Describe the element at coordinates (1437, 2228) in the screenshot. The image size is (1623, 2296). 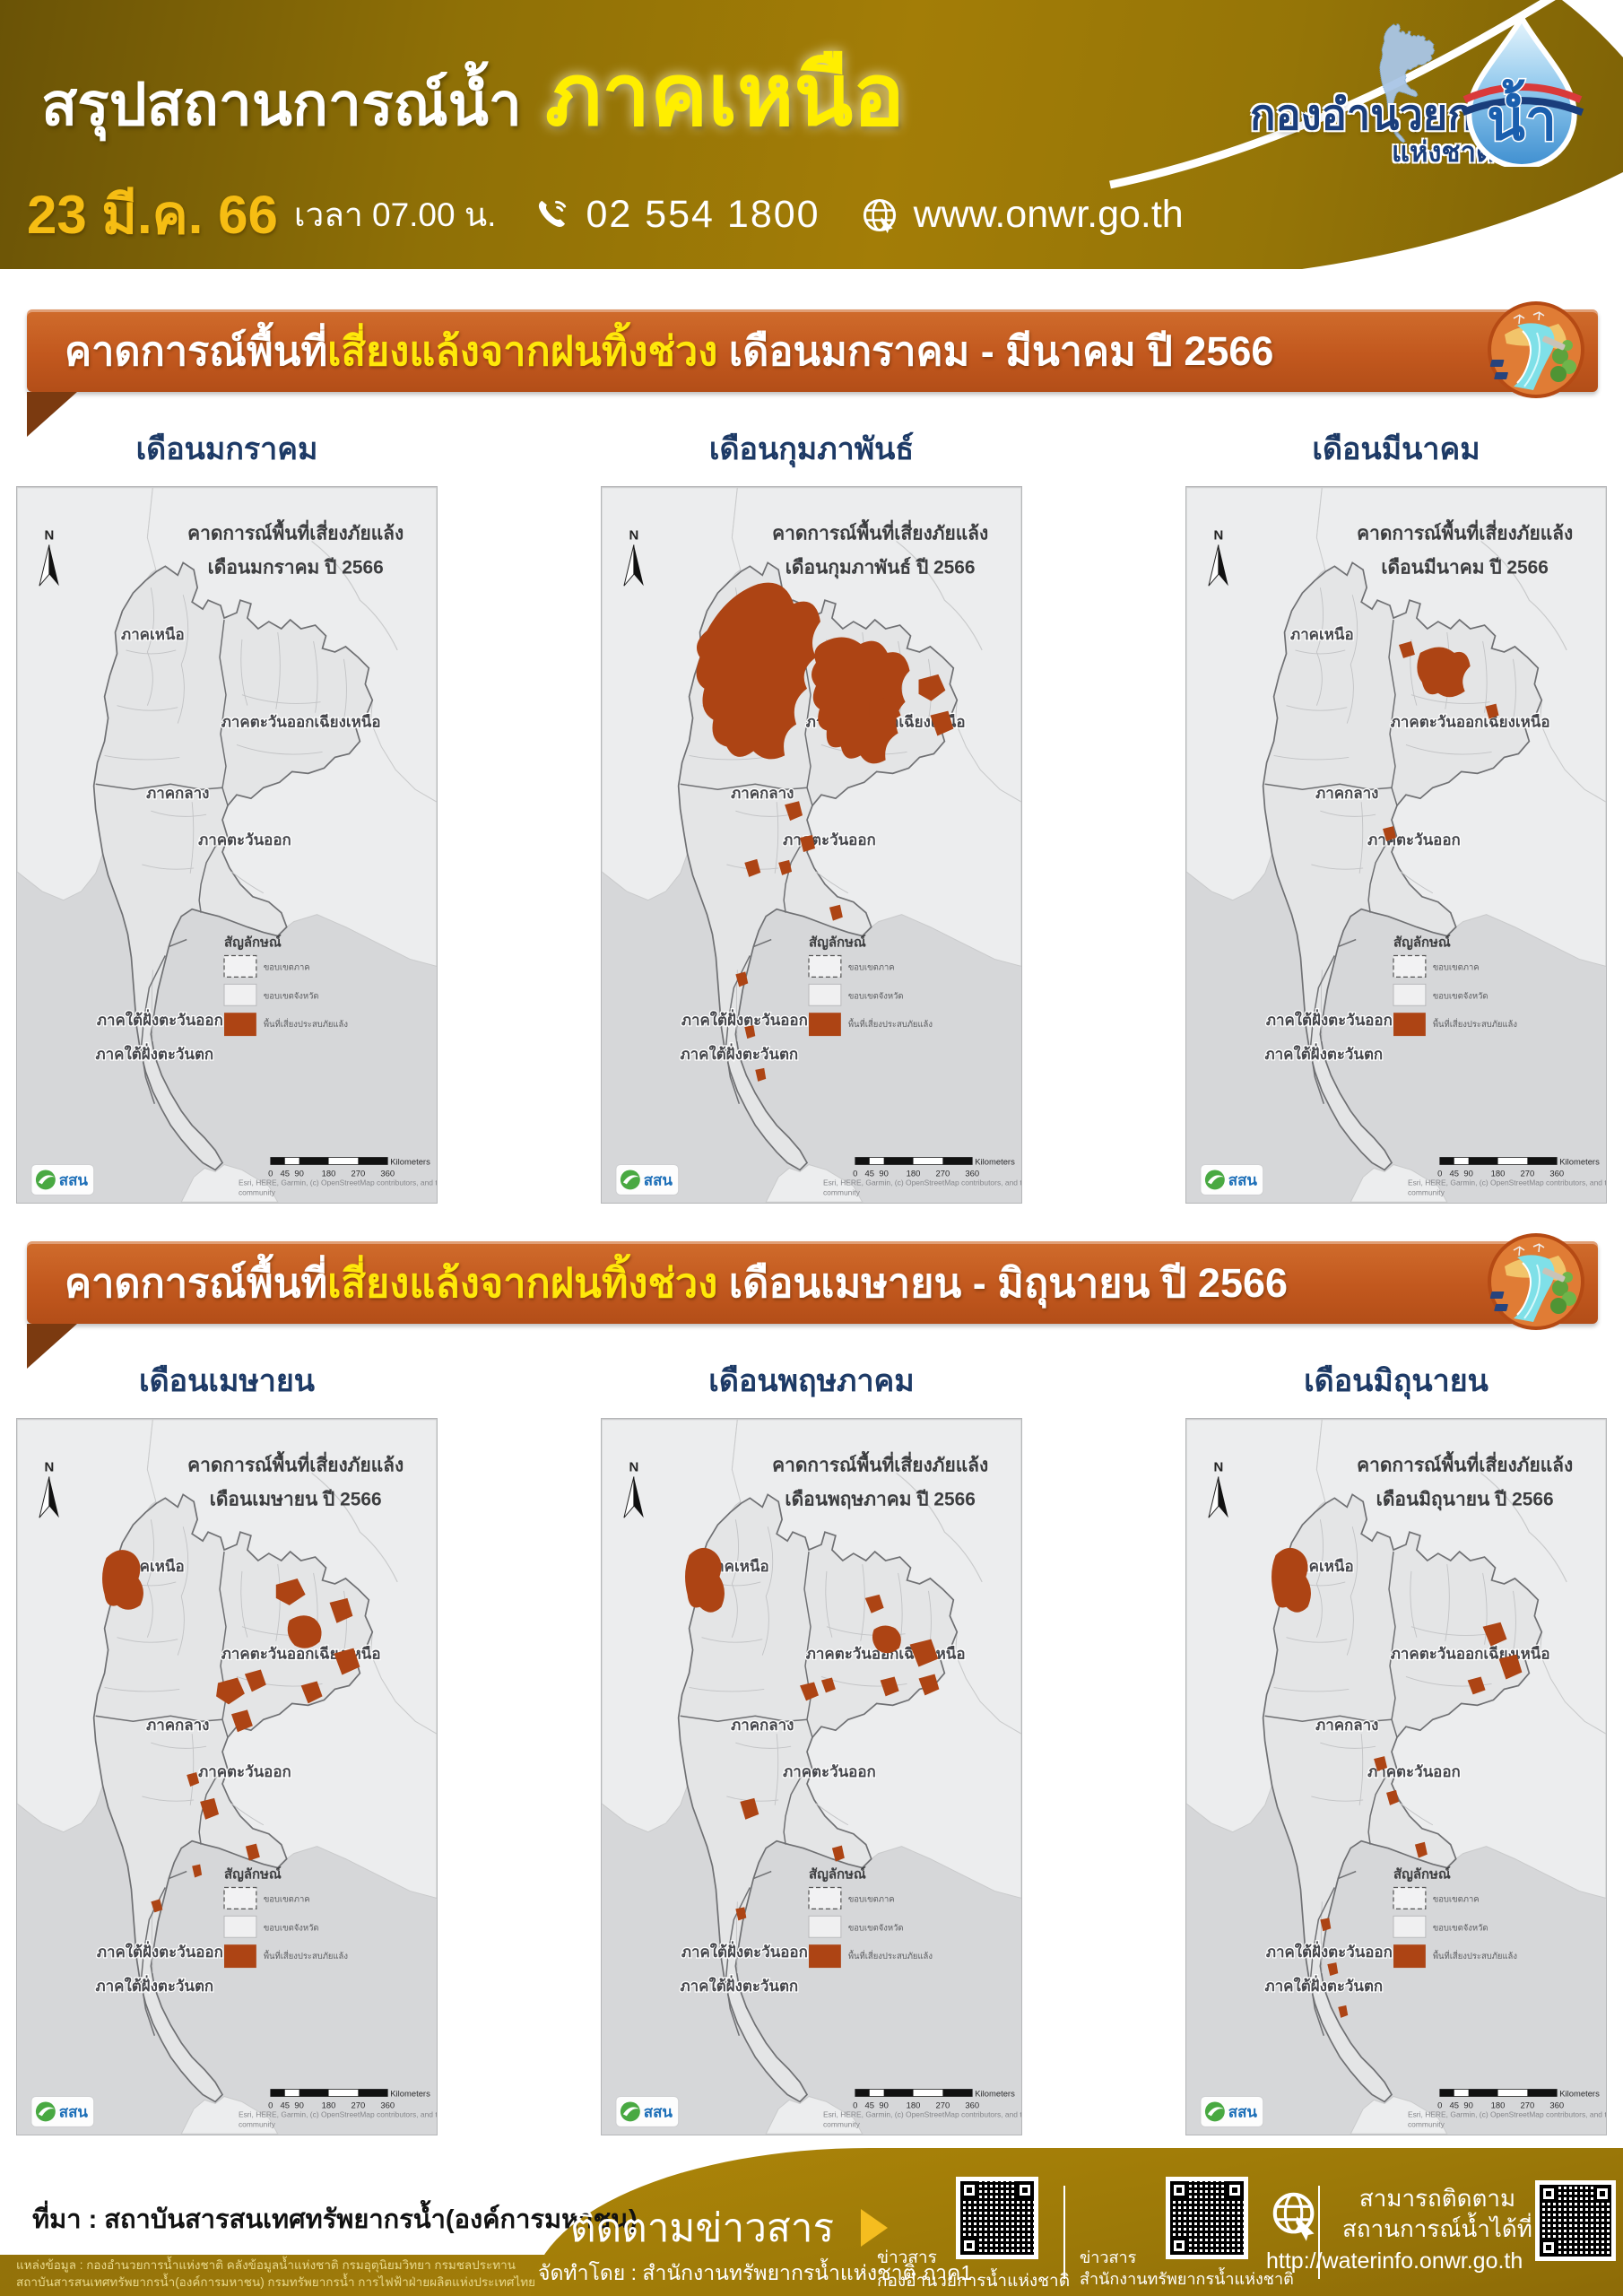
I see `follow-water-line2: สถานการณ์น้ำได้ที่` at that location.